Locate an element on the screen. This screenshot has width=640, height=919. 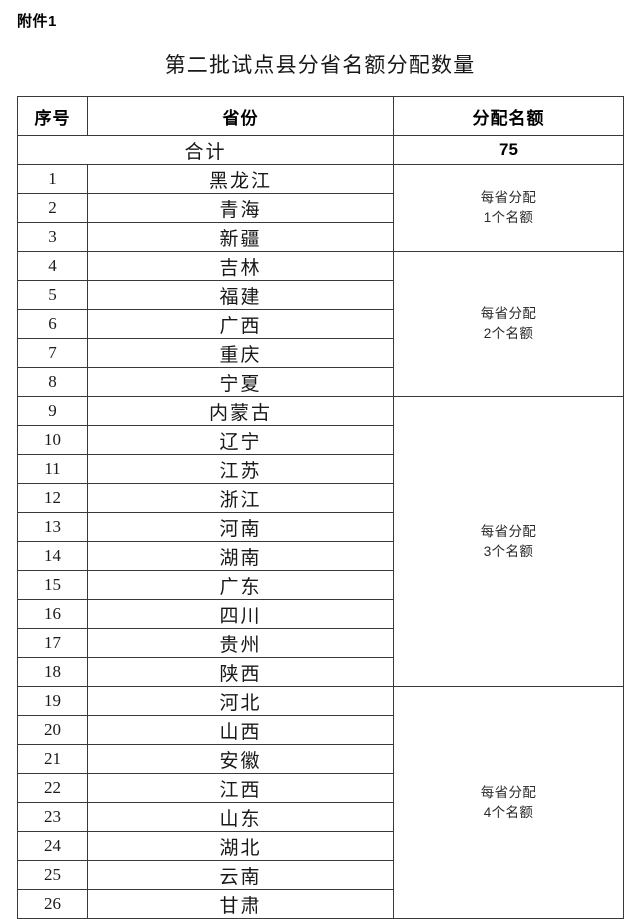
attachment-label: 附件1 is located at coordinates (37, 21).